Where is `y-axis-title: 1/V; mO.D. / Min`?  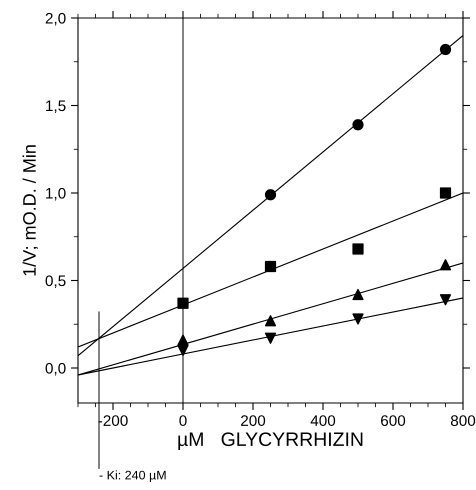 y-axis-title: 1/V; mO.D. / Min is located at coordinates (30, 210).